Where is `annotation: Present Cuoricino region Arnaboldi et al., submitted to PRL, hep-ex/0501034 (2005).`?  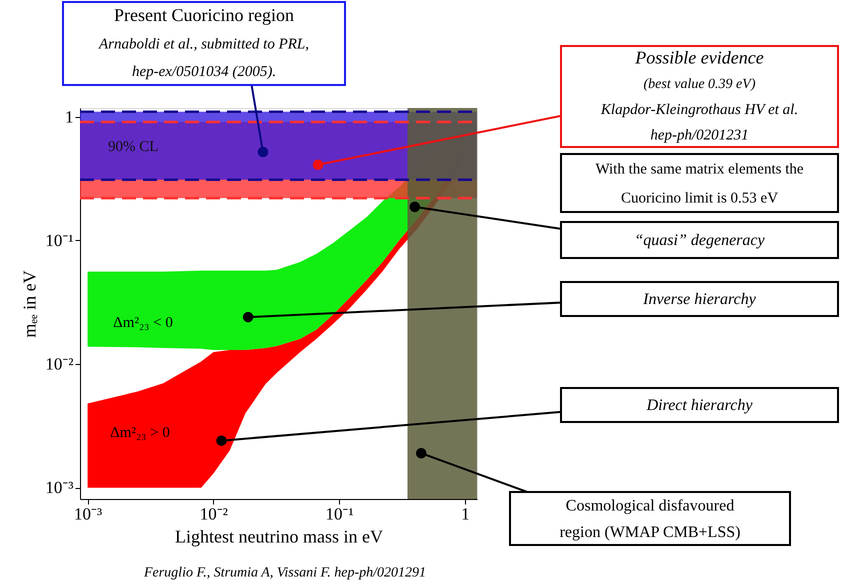 annotation: Present Cuoricino region Arnaboldi et al., submitted to PRL, hep-ex/0501034 (2005). is located at coordinates (203, 42).